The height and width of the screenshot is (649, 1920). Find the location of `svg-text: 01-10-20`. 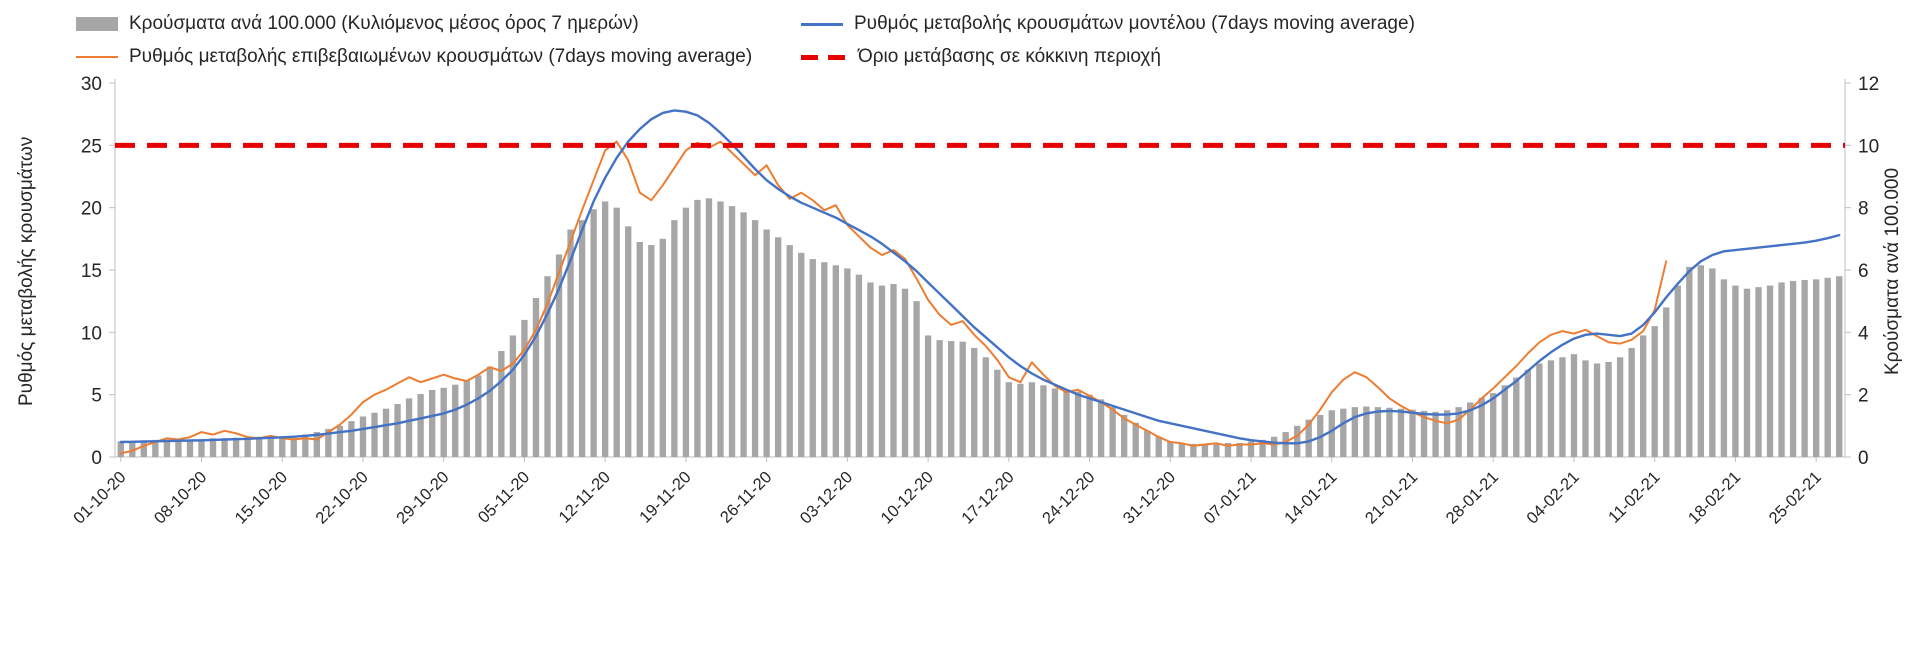

svg-text: 01-10-20 is located at coordinates (99, 497).